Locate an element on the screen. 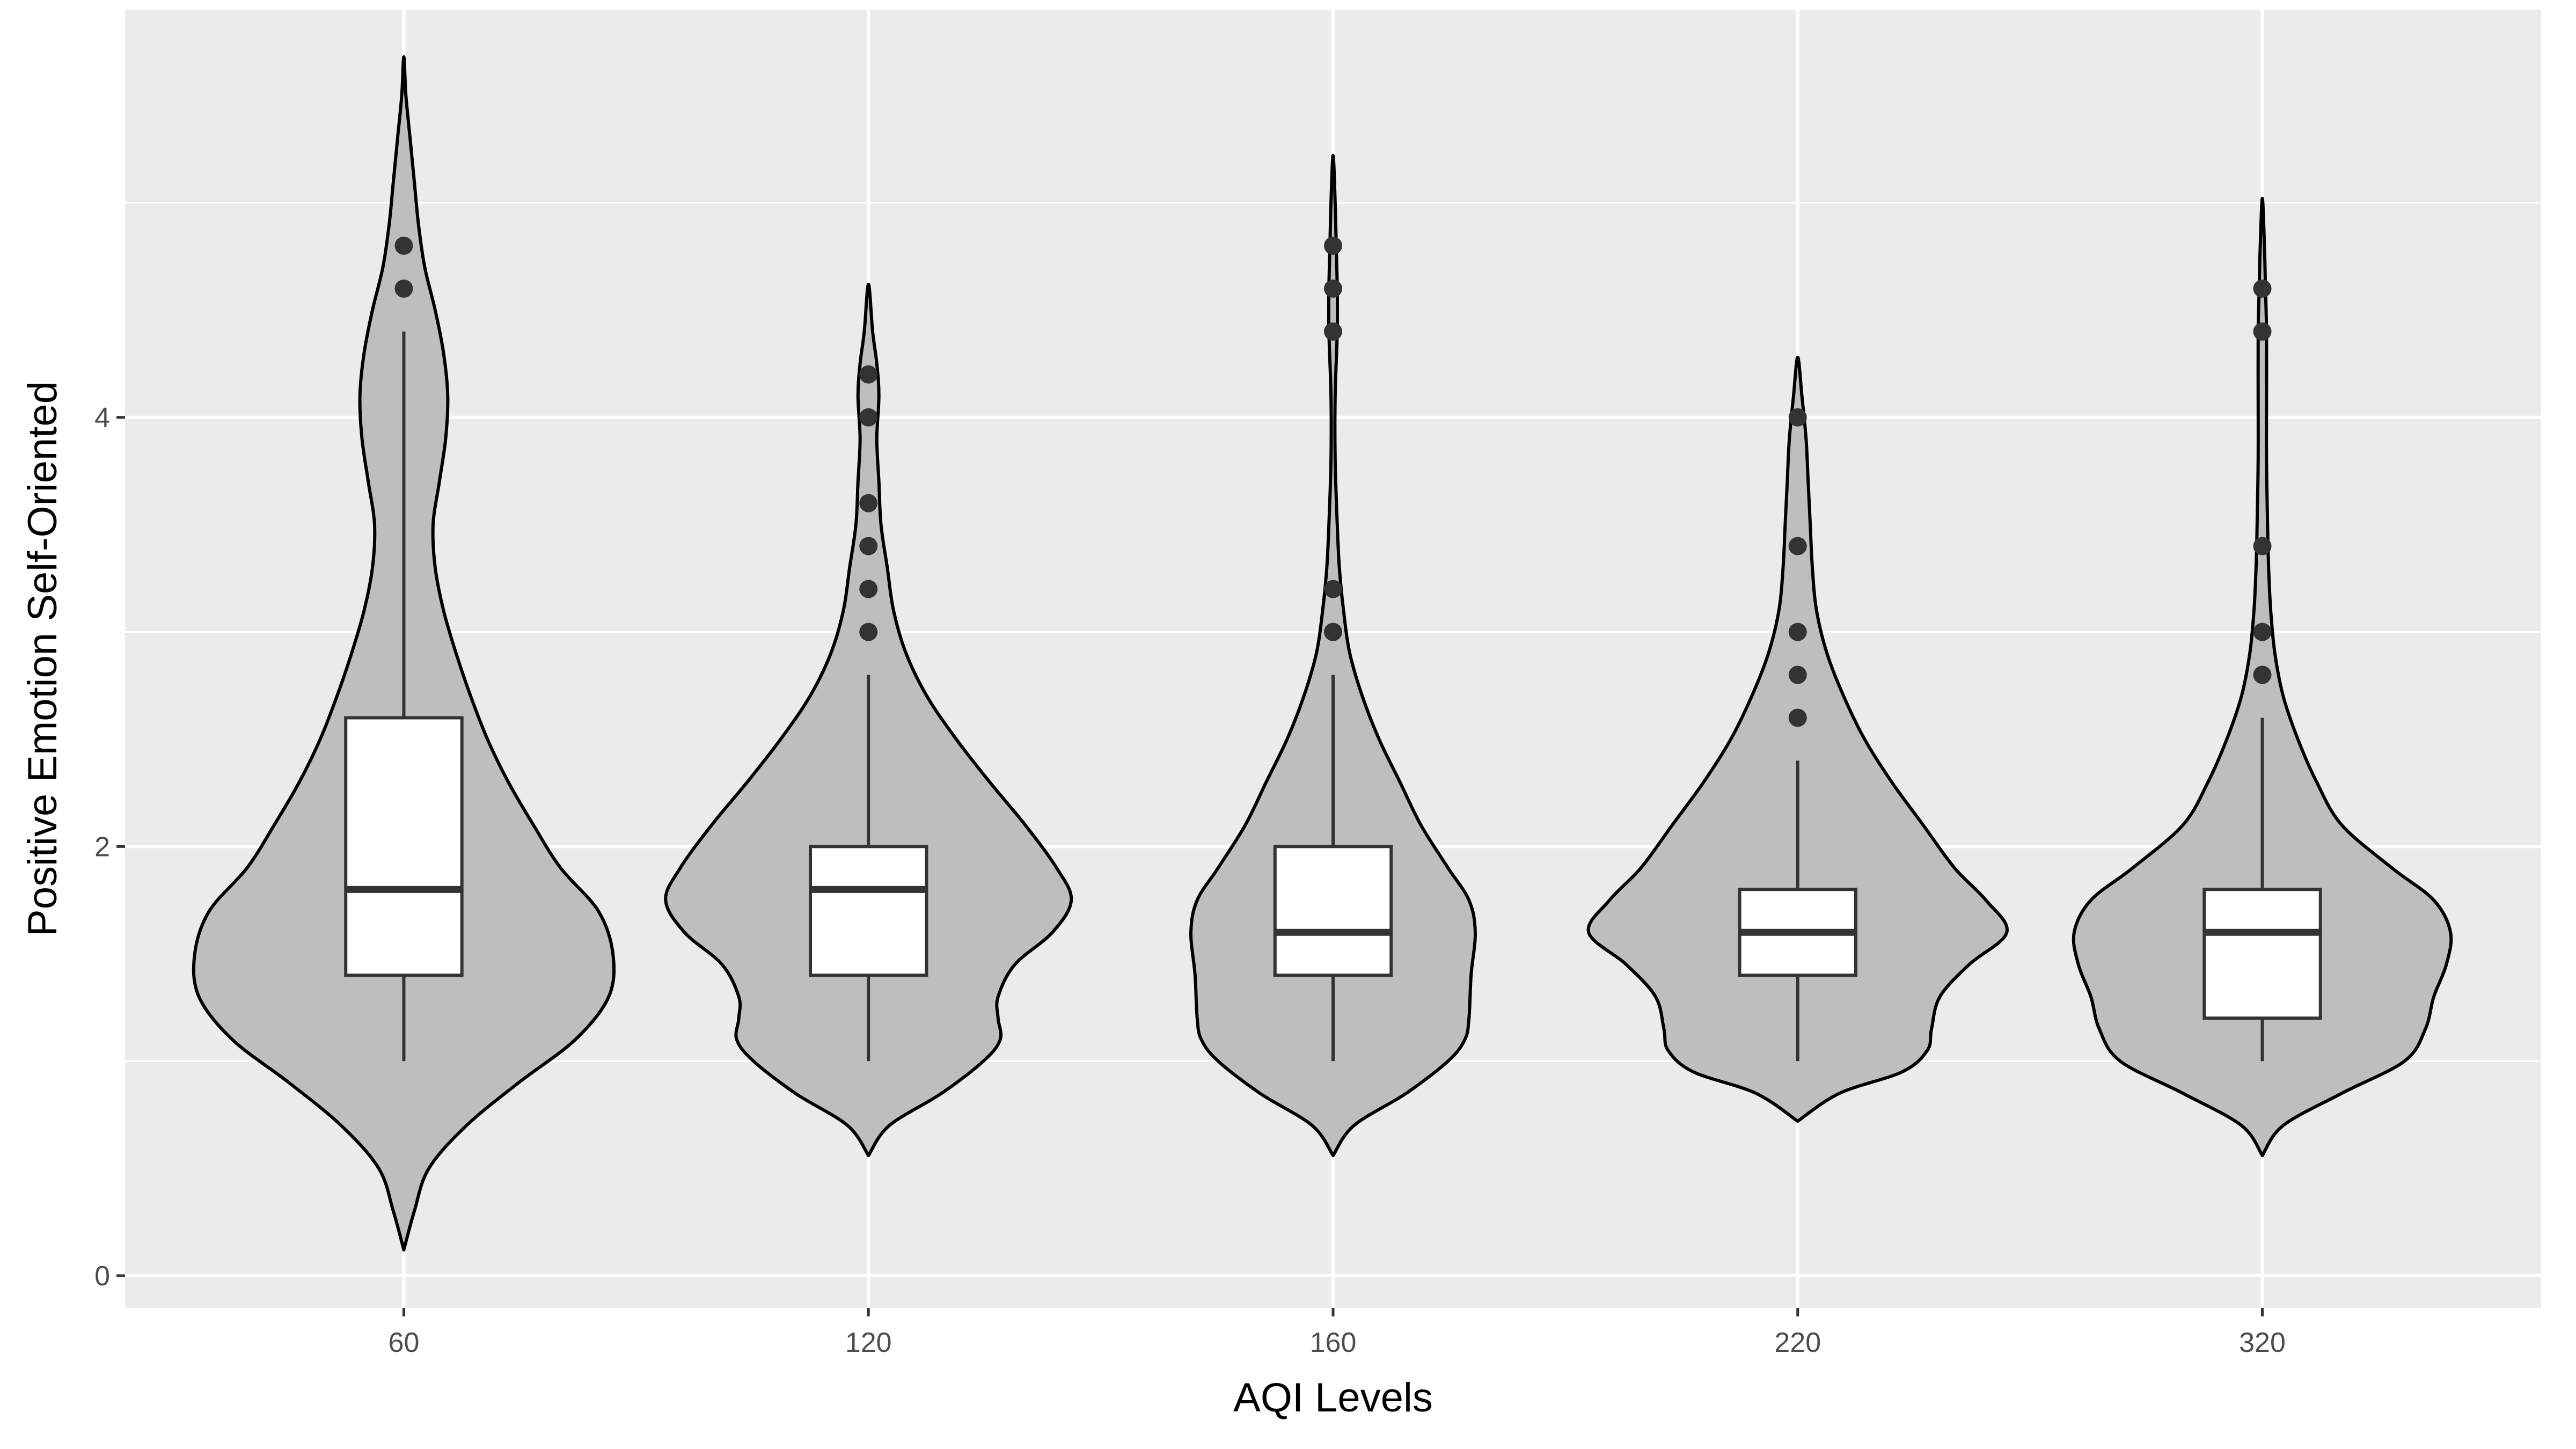 The width and height of the screenshot is (2576, 1449). x-tick-label: 220 is located at coordinates (1797, 1342).